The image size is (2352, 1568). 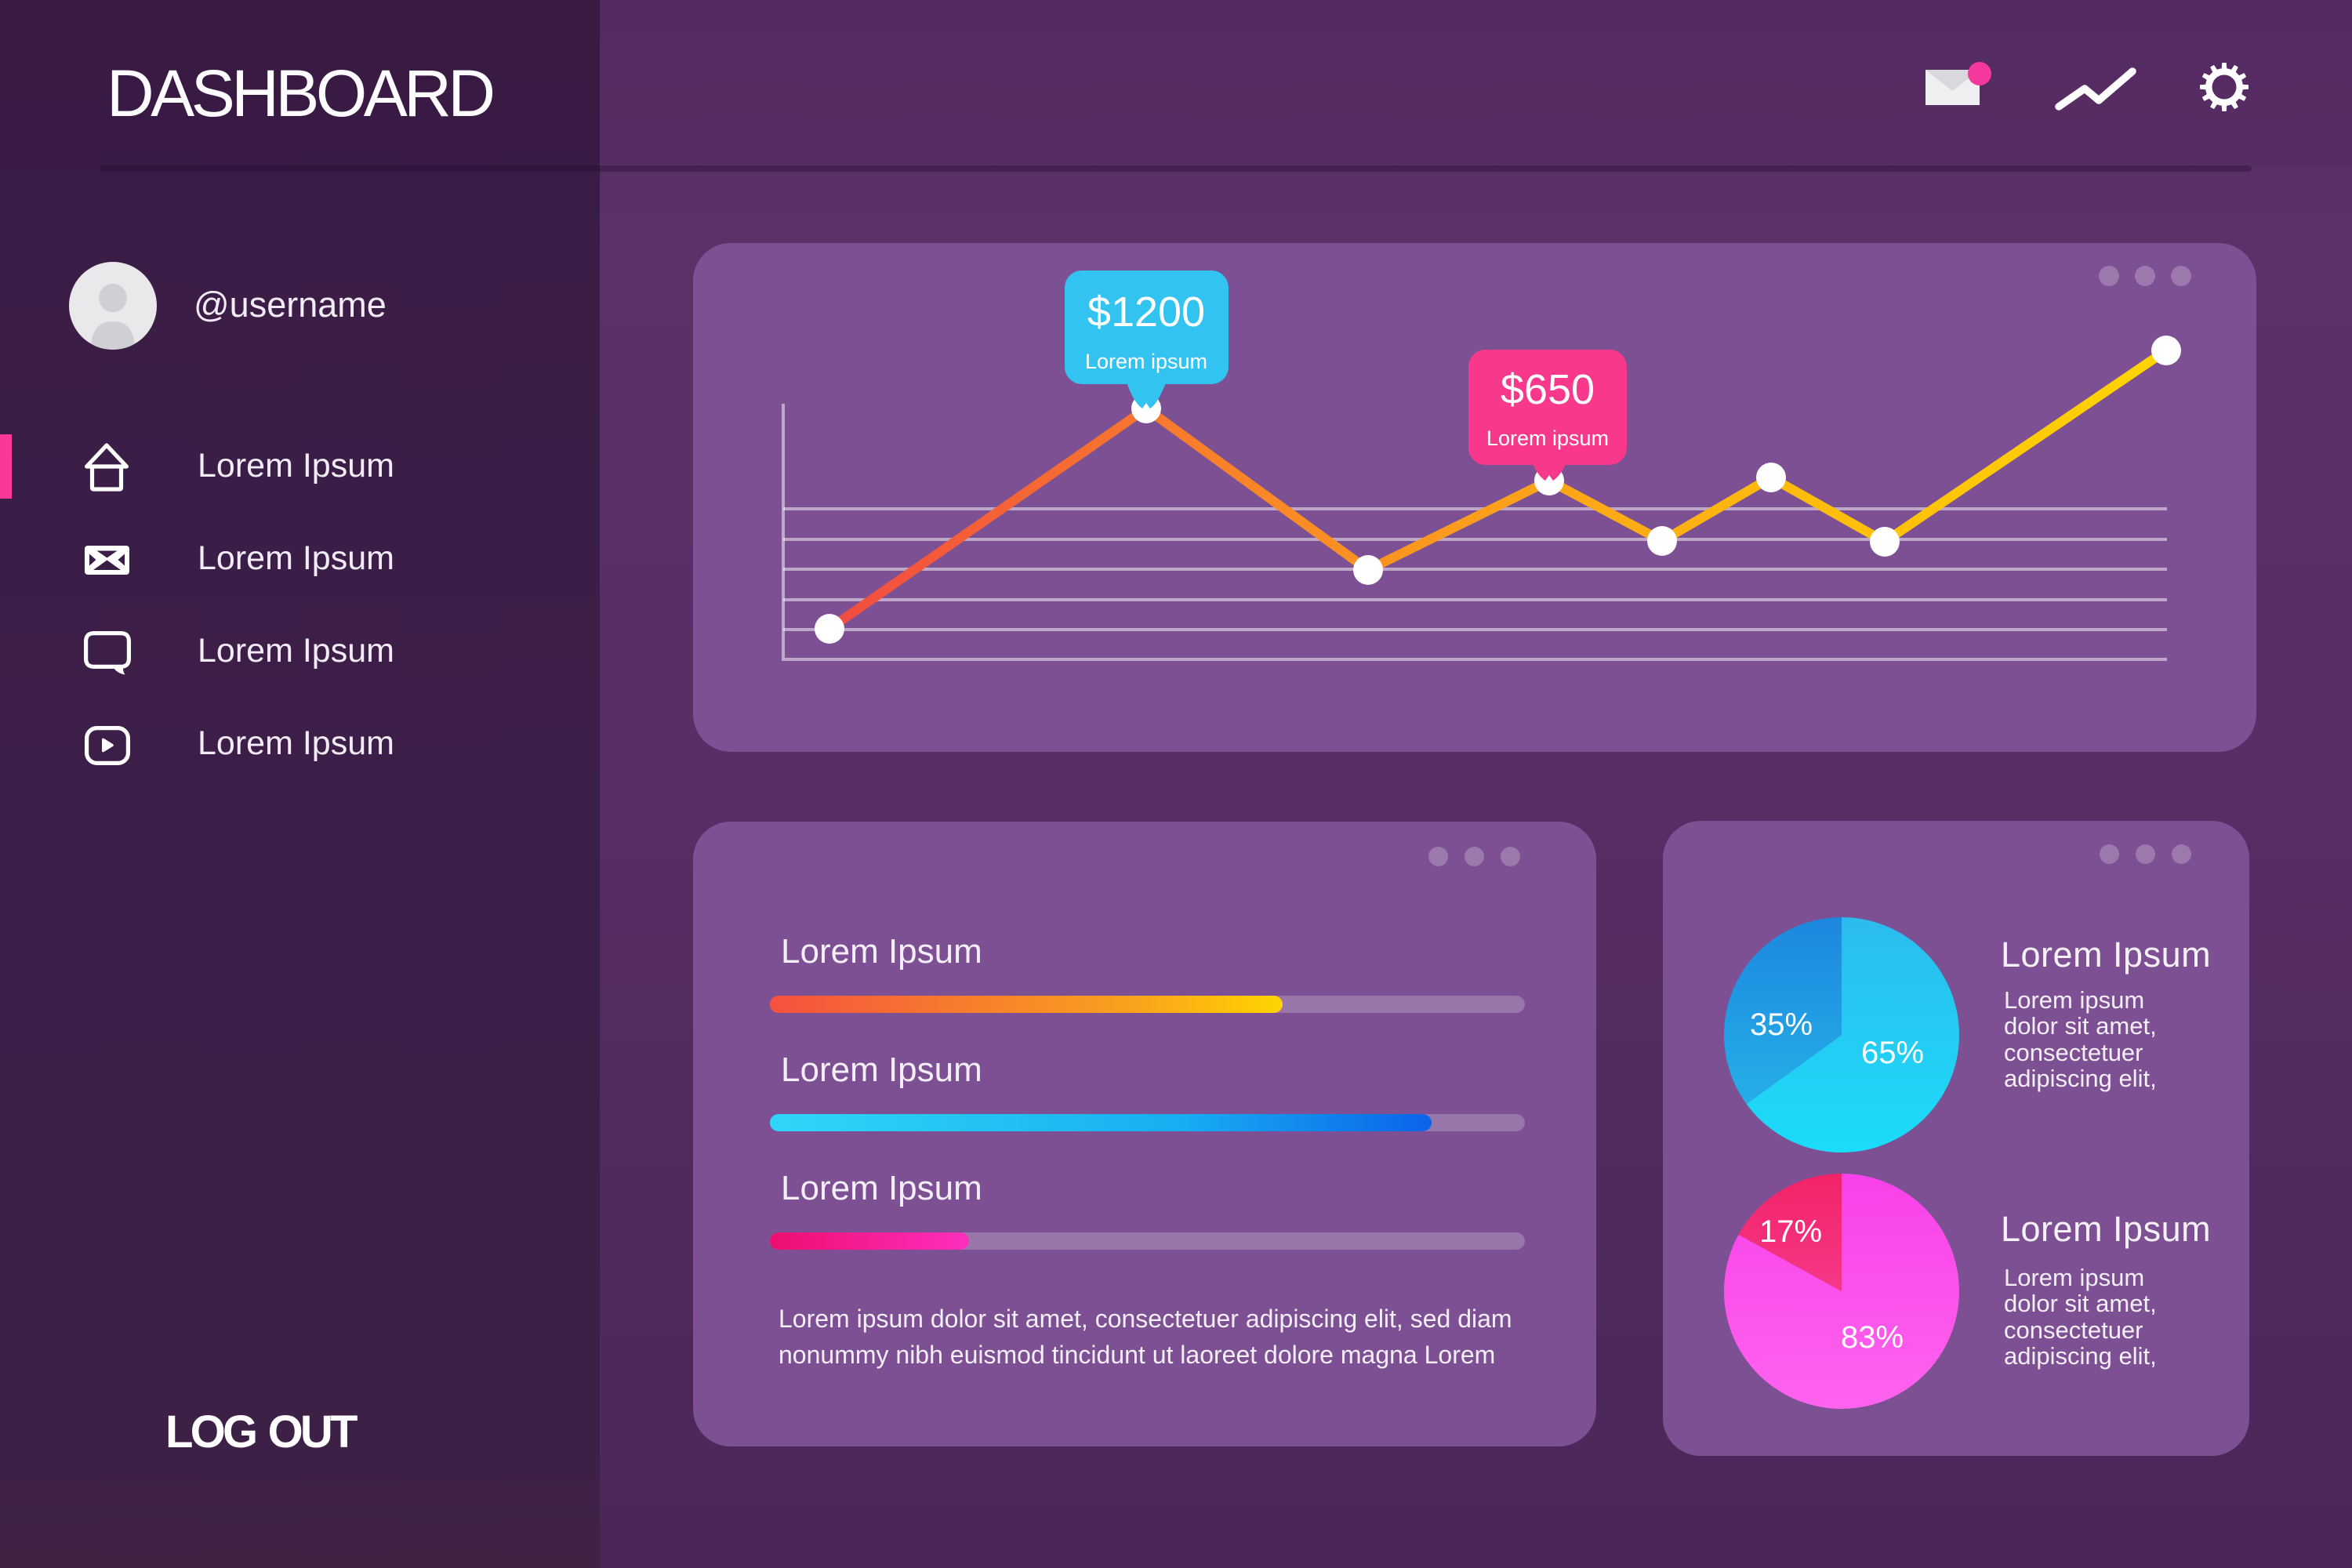 I want to click on svg-text: $1200, so click(x=1146, y=312).